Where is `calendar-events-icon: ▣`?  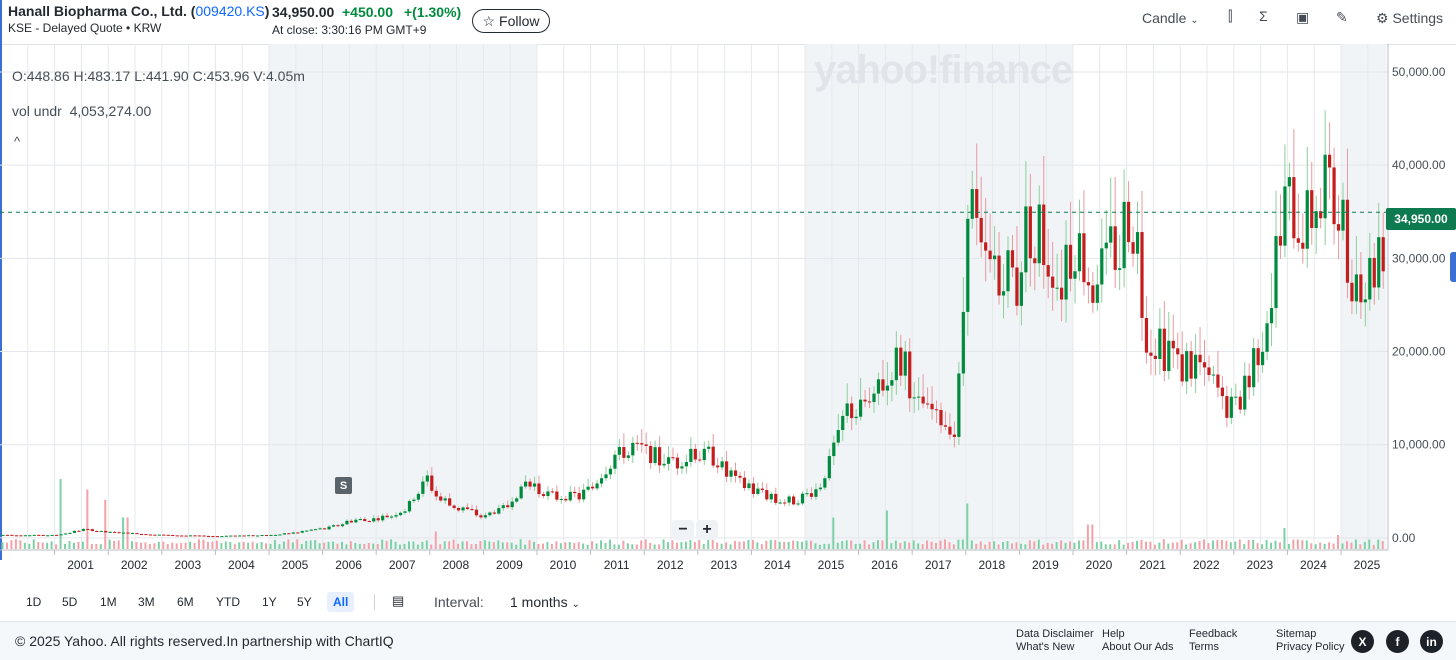
calendar-events-icon: ▣ is located at coordinates (1303, 17).